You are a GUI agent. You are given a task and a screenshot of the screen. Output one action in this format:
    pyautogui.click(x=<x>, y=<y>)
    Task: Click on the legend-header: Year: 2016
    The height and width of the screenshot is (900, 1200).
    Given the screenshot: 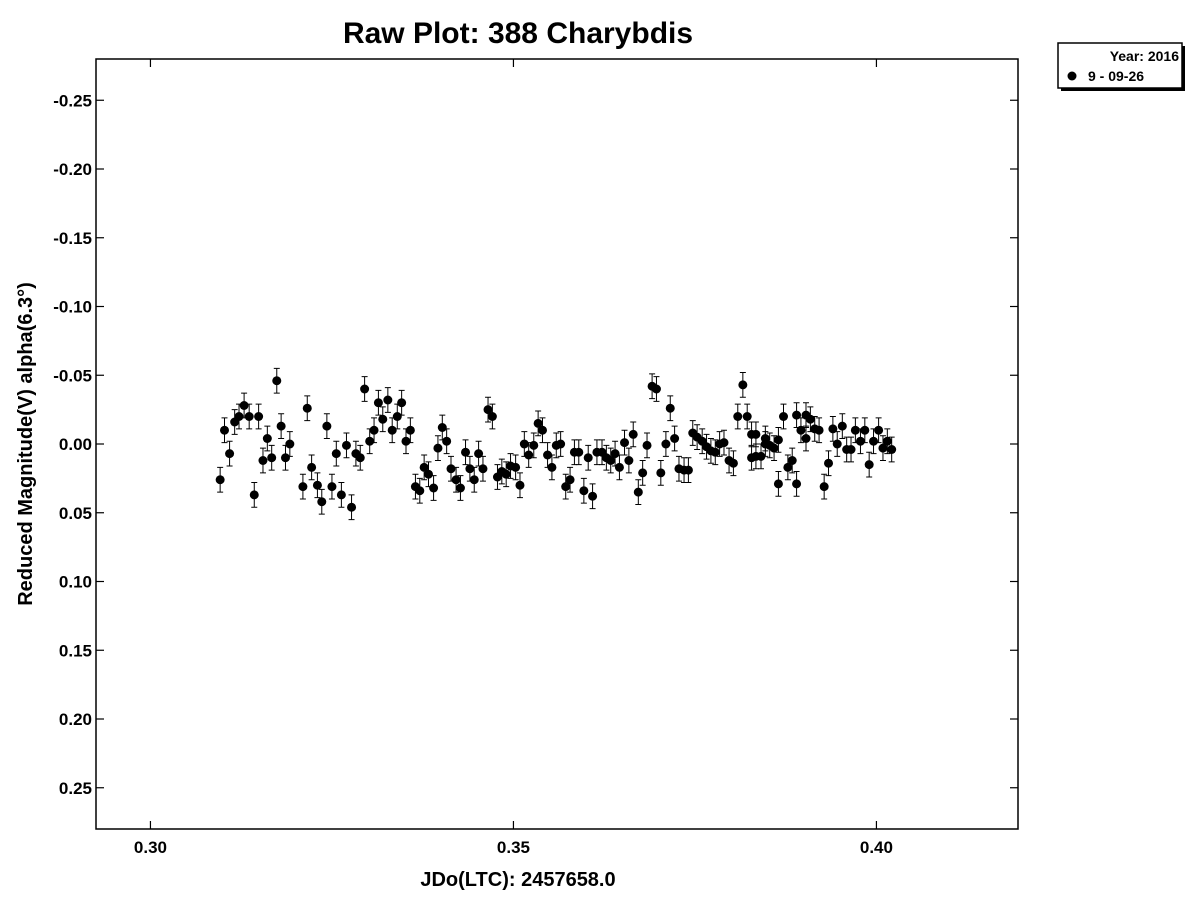 What is the action you would take?
    pyautogui.click(x=1144, y=56)
    